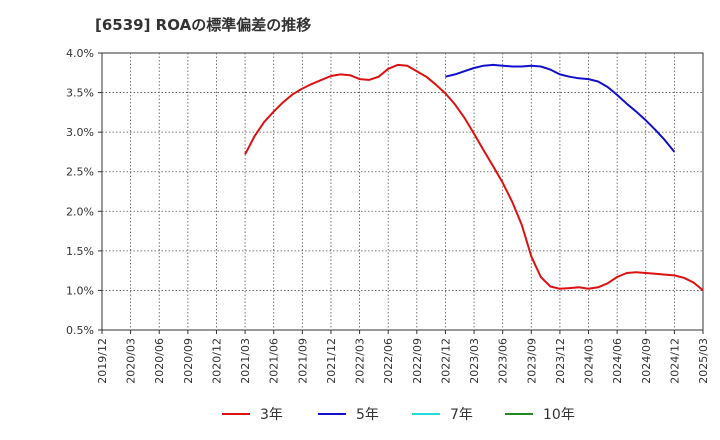 This screenshot has width=720, height=440. I want to click on y-axis: 0.5% 1.0% 1.5% 2.0% 2.5% 3.0% 3.5% 4.0%, so click(84, 192).